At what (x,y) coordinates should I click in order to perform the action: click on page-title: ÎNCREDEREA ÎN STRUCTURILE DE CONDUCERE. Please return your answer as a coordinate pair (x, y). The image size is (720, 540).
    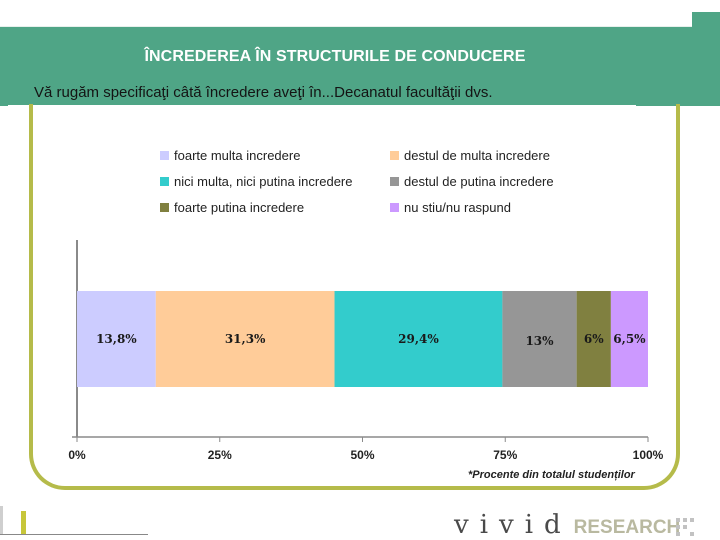
    Looking at the image, I should click on (335, 56).